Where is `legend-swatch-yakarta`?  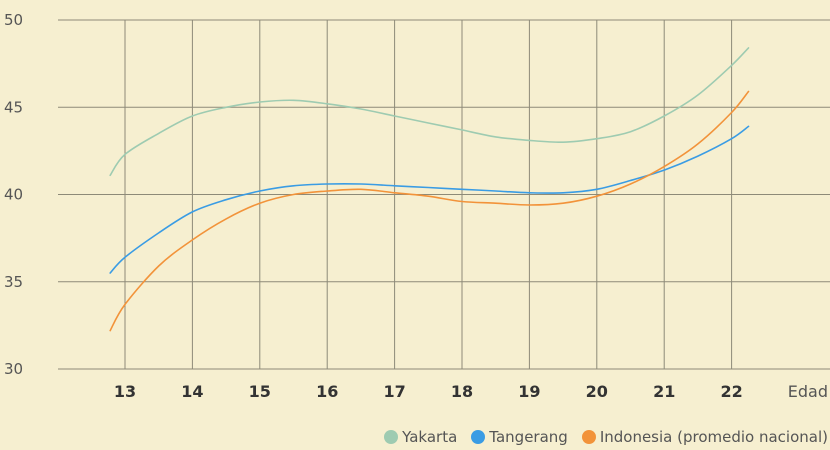
legend-swatch-yakarta is located at coordinates (391, 437).